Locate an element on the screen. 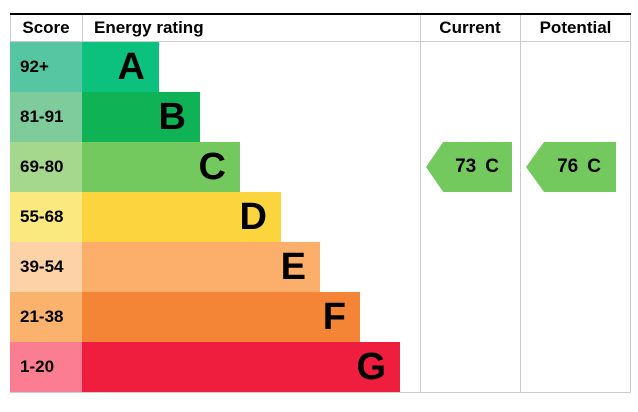 The height and width of the screenshot is (412, 638). potential-rating-value: 76 is located at coordinates (568, 166).